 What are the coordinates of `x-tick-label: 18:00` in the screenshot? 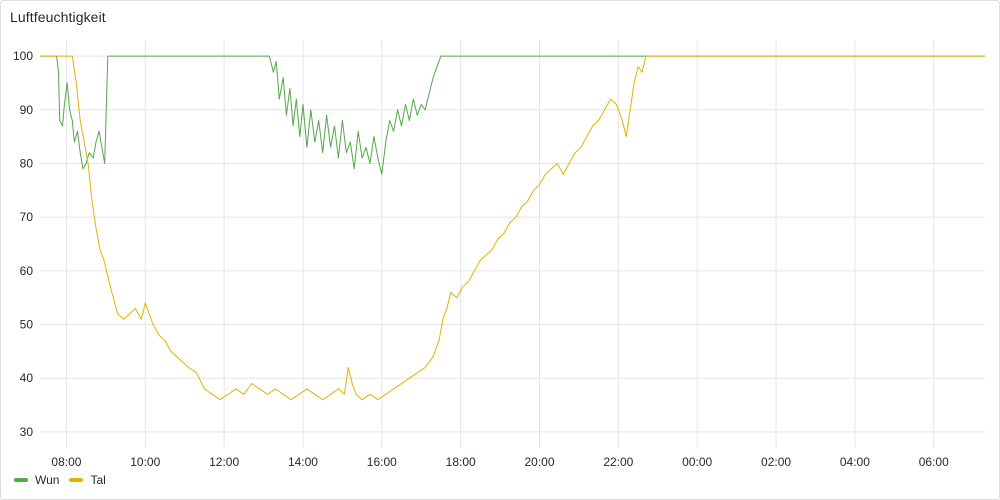 It's located at (461, 462).